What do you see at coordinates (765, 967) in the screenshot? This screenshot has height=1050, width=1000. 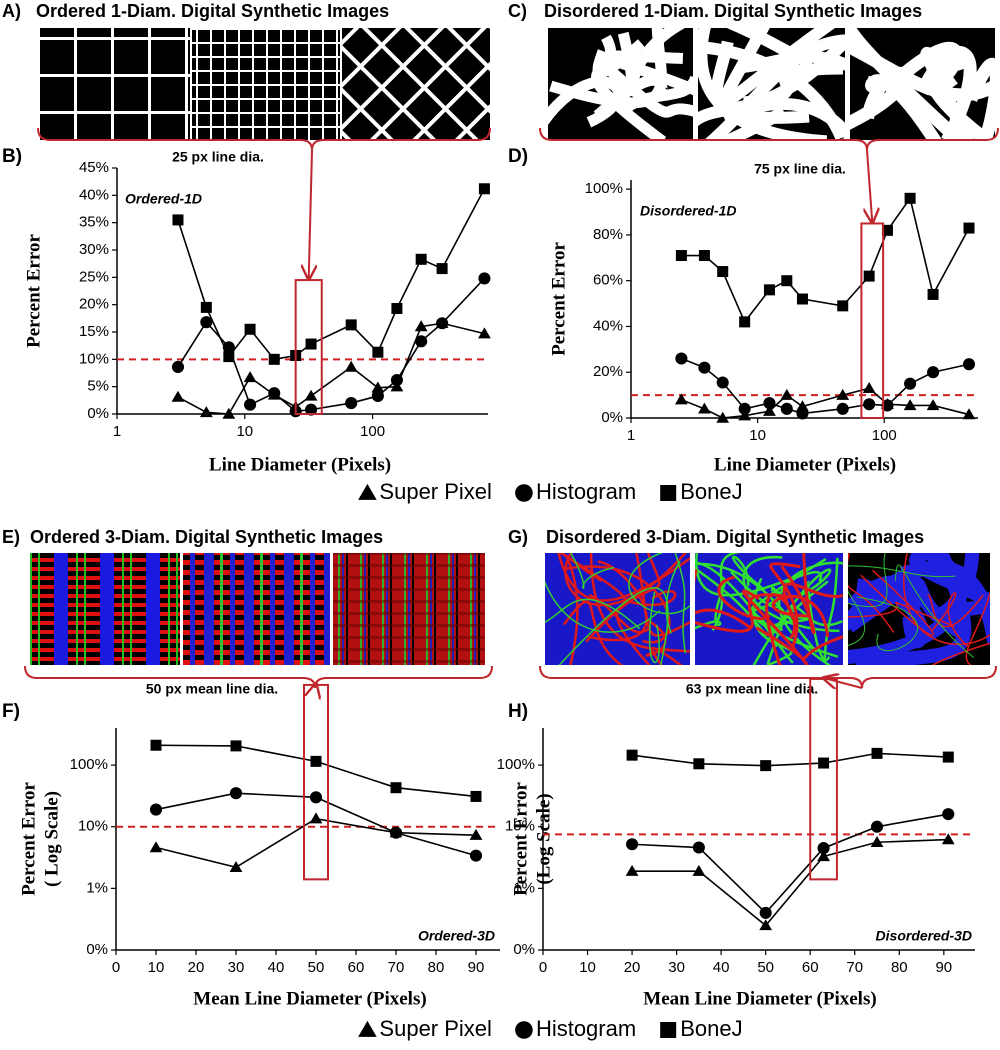 I see `x-tick-label: 50` at bounding box center [765, 967].